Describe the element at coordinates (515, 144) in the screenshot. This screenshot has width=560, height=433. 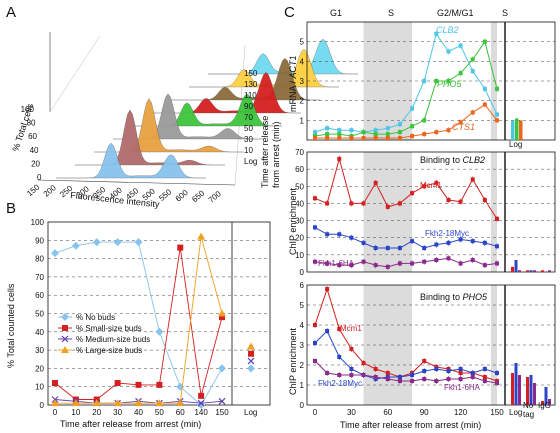
I see `c-top-log-label: Log` at that location.